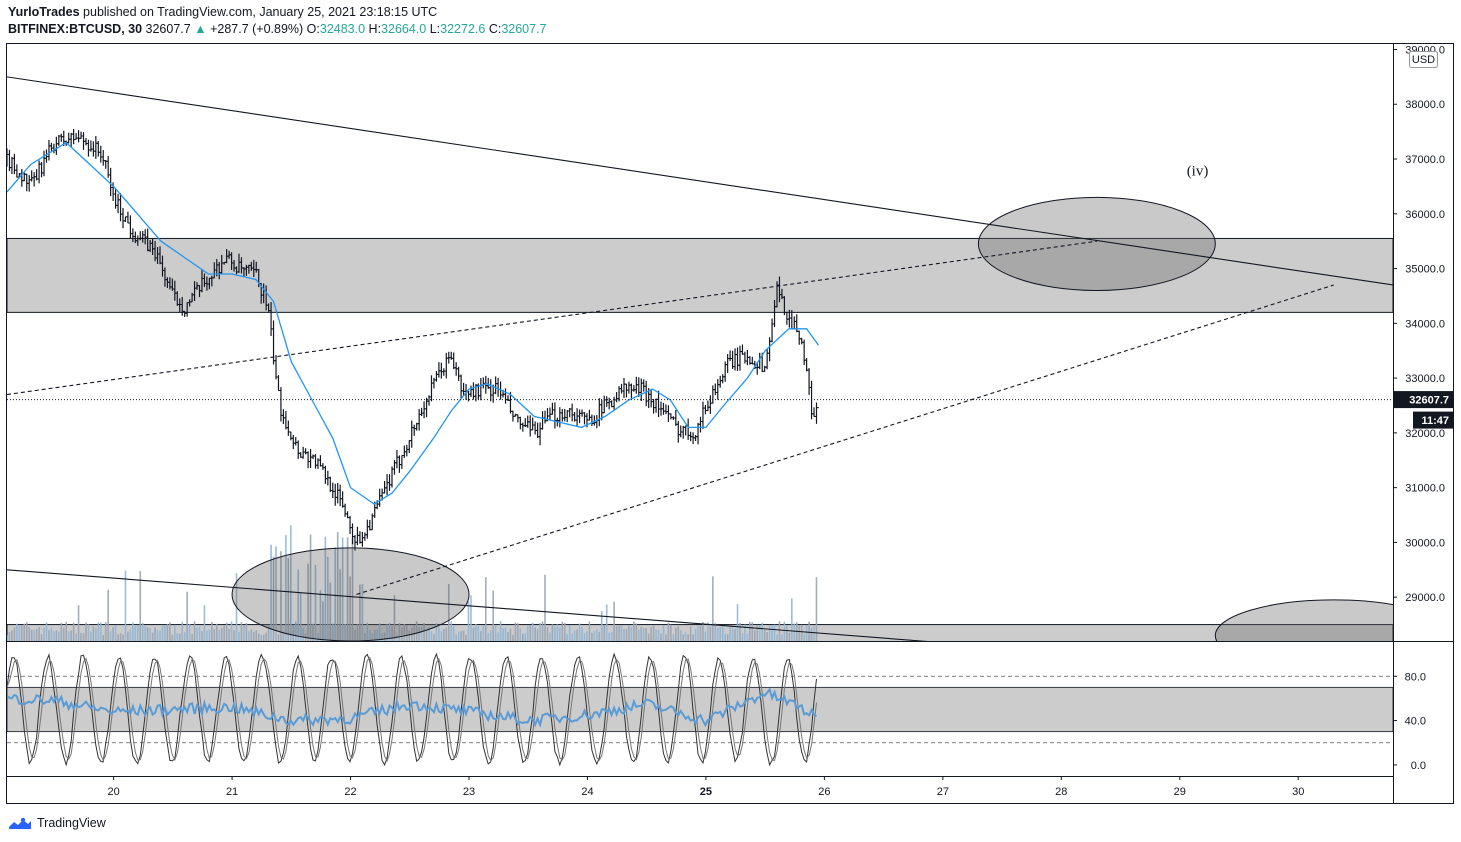  Describe the element at coordinates (1096, 243) in the screenshot. I see `ellipse-target-iv` at that location.